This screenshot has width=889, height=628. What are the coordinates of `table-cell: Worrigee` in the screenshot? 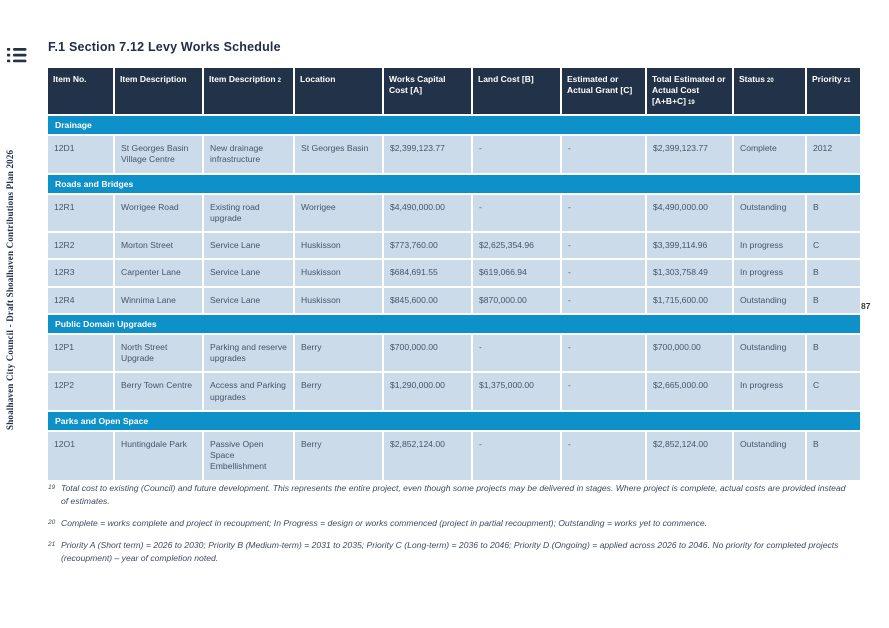 It's located at (338, 213).